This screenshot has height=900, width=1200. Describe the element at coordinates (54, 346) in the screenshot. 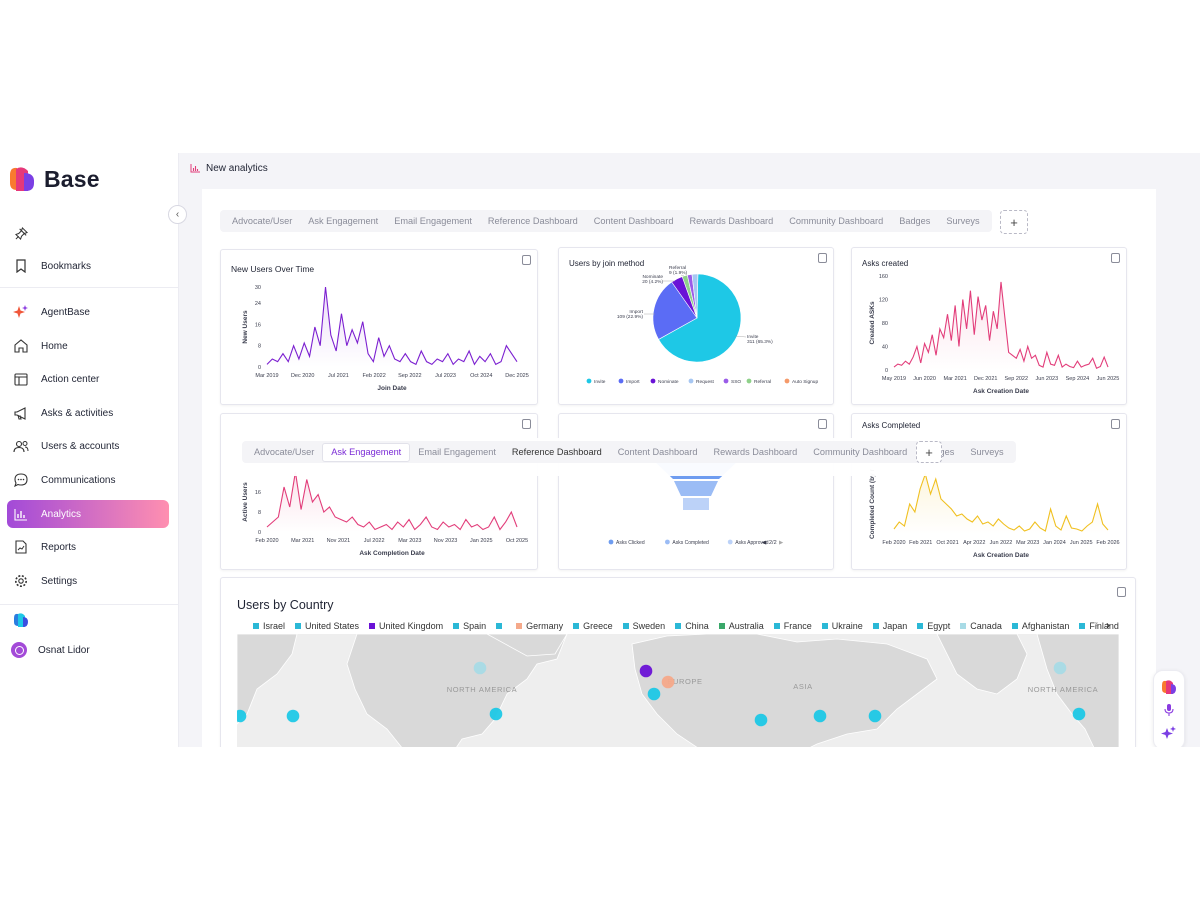

I see `sidebar-item-label: Home` at that location.